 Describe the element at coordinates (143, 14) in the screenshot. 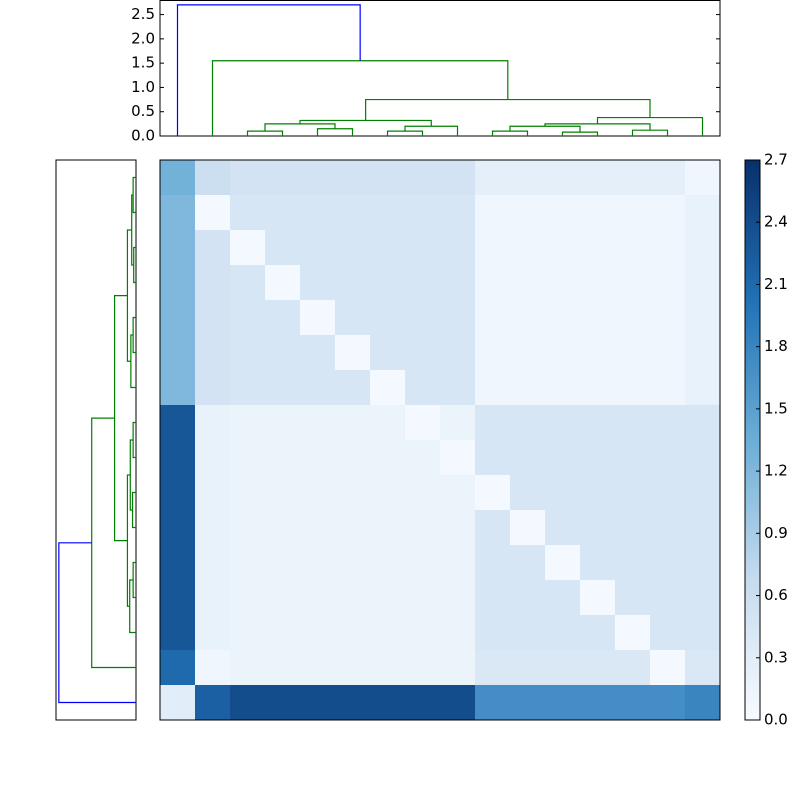

I see `y-tick-label: 2.5` at that location.